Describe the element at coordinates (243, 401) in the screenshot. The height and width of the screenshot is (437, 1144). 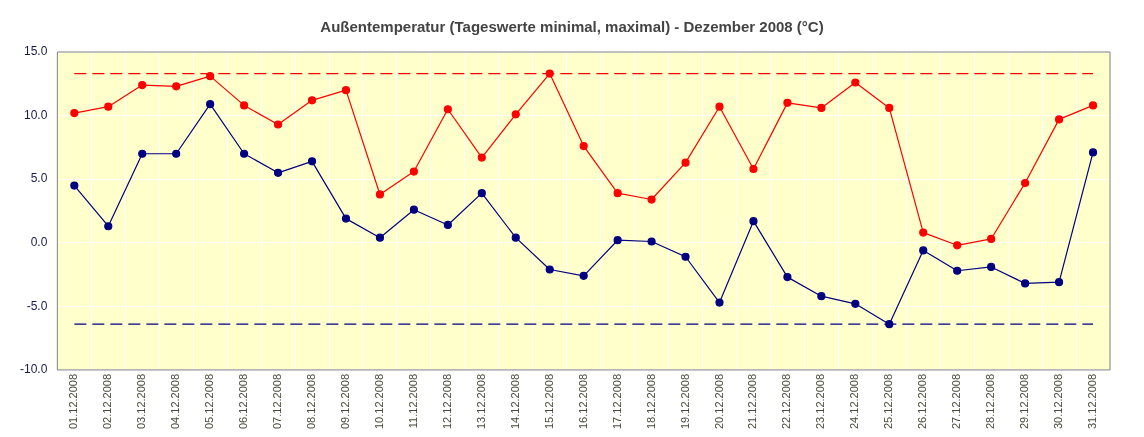
I see `x-tick-label: 06.12.2008` at that location.